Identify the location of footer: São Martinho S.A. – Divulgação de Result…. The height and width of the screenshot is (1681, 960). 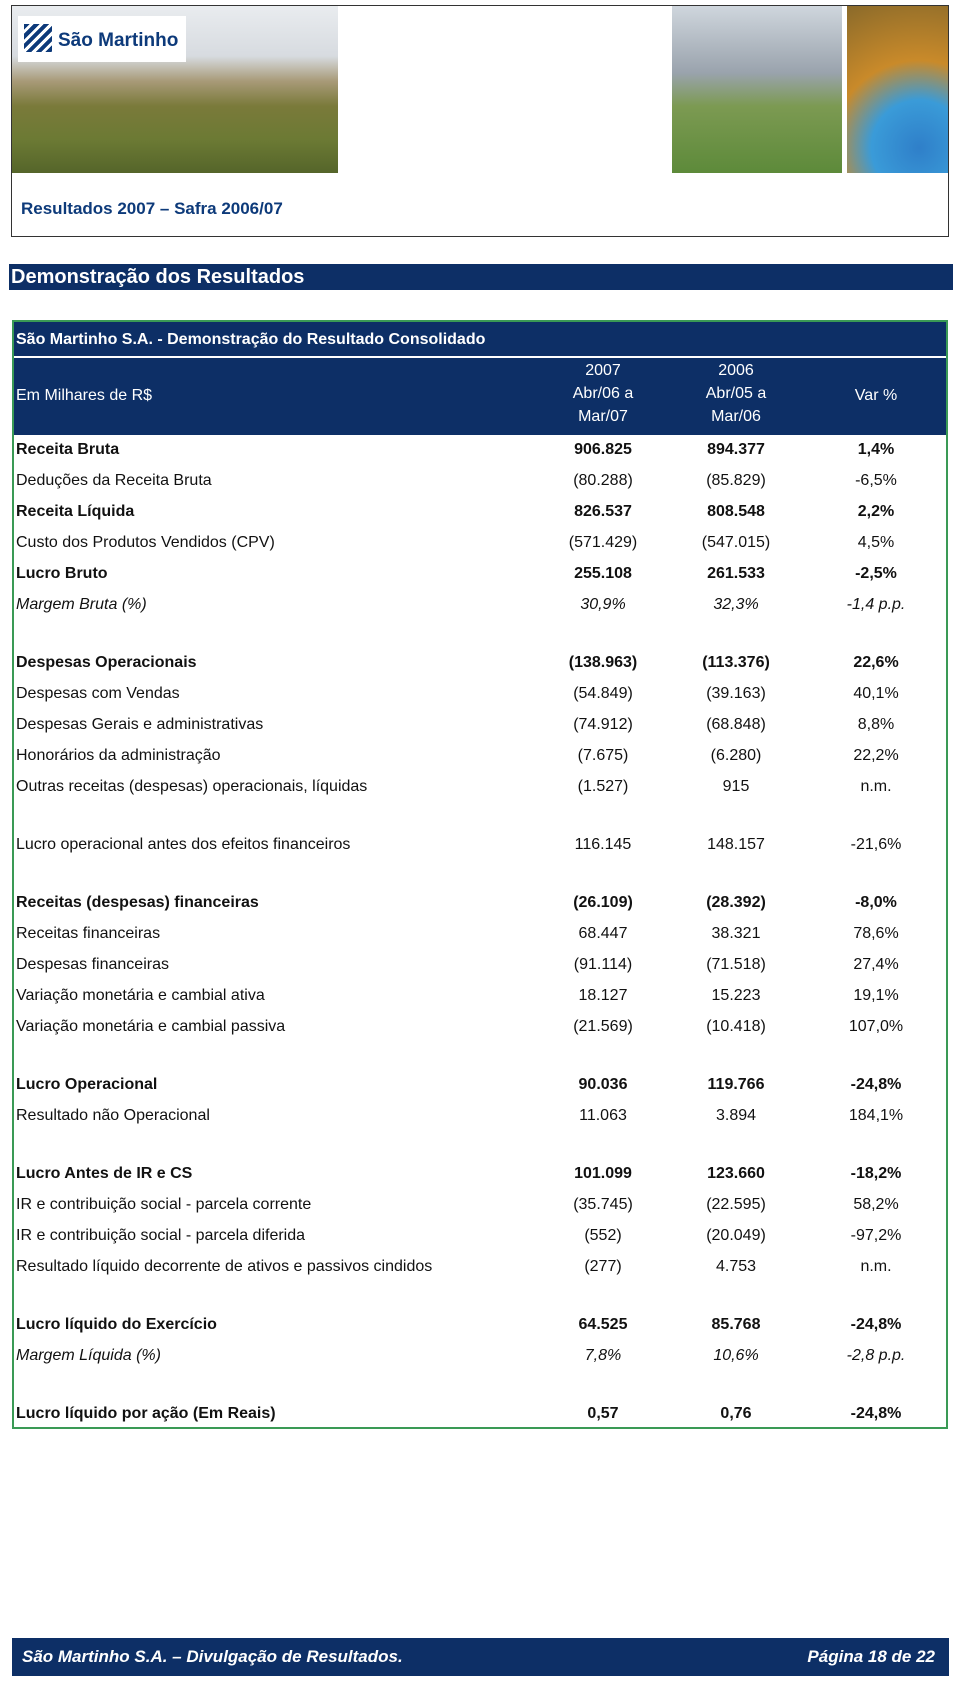
(480, 1657).